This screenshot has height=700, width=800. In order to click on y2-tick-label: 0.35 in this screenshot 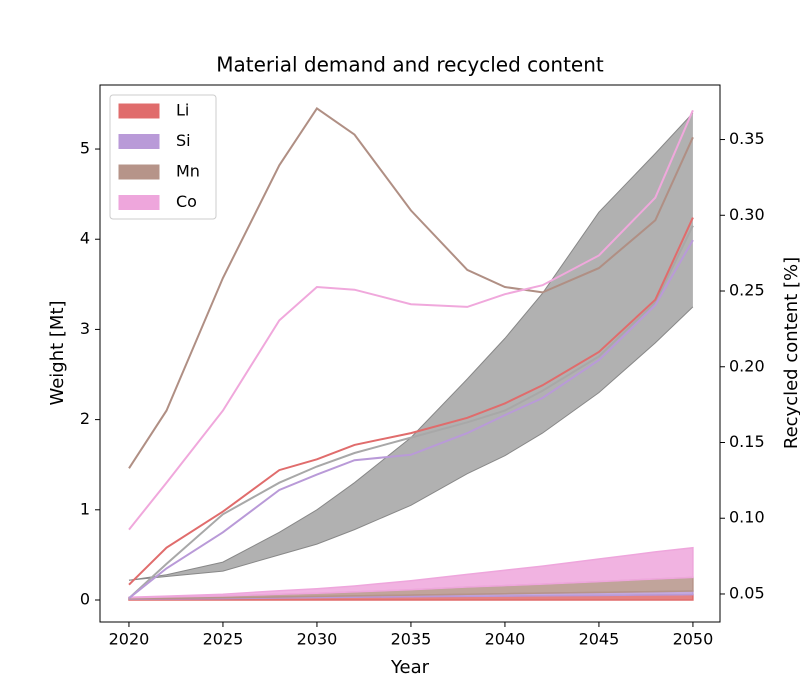, I will do `click(747, 138)`.